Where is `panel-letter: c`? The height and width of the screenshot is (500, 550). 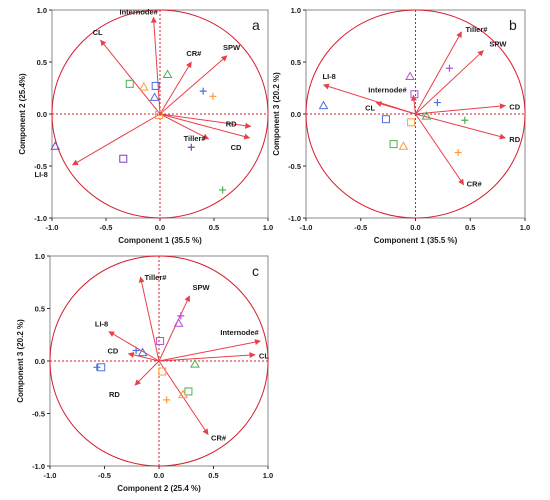
panel-letter: c is located at coordinates (255, 271).